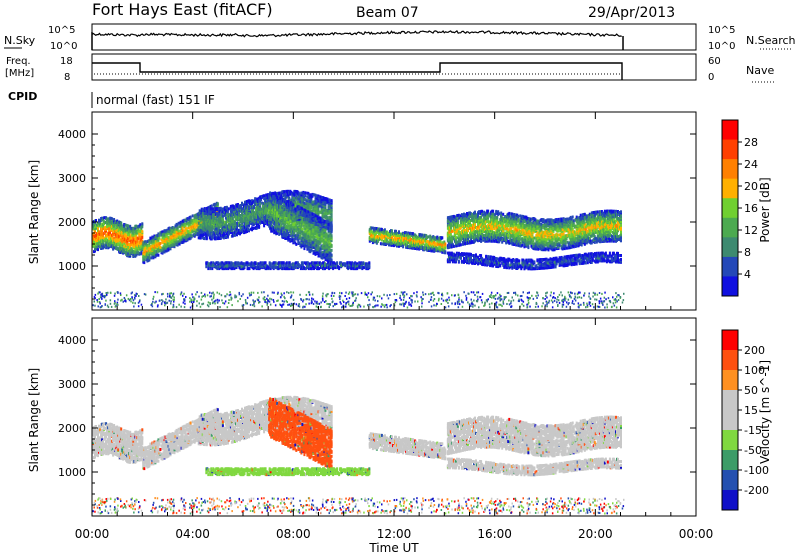  Describe the element at coordinates (595, 534) in the screenshot. I see `x-tick-label: 20:00` at that location.